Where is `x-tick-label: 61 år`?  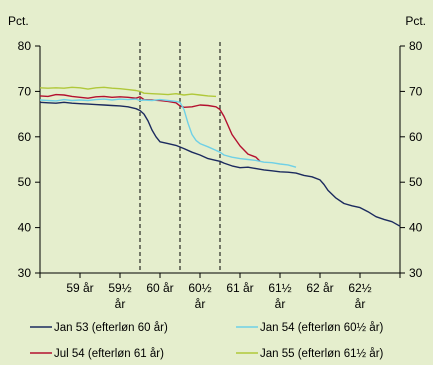
x-tick-label: 61 år is located at coordinates (239, 288).